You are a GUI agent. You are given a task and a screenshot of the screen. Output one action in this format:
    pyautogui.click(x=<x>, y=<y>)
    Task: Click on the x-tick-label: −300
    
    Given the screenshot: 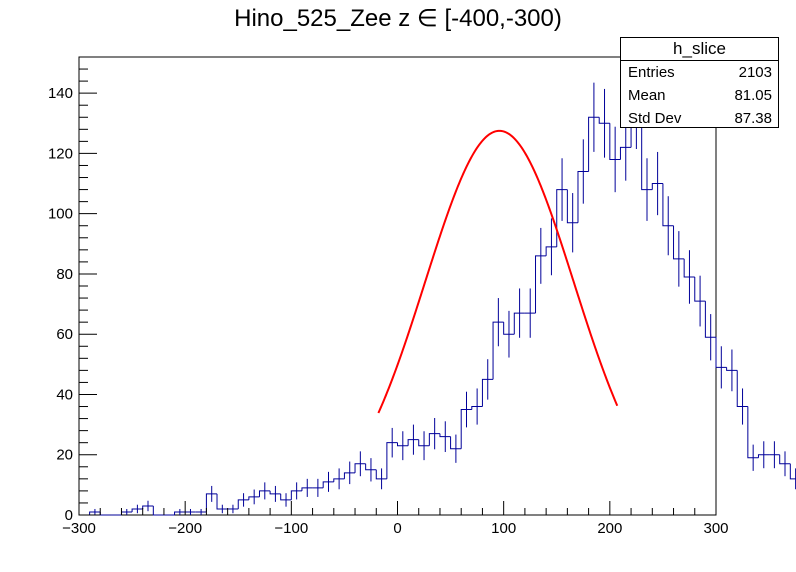 What is the action you would take?
    pyautogui.click(x=79, y=528)
    